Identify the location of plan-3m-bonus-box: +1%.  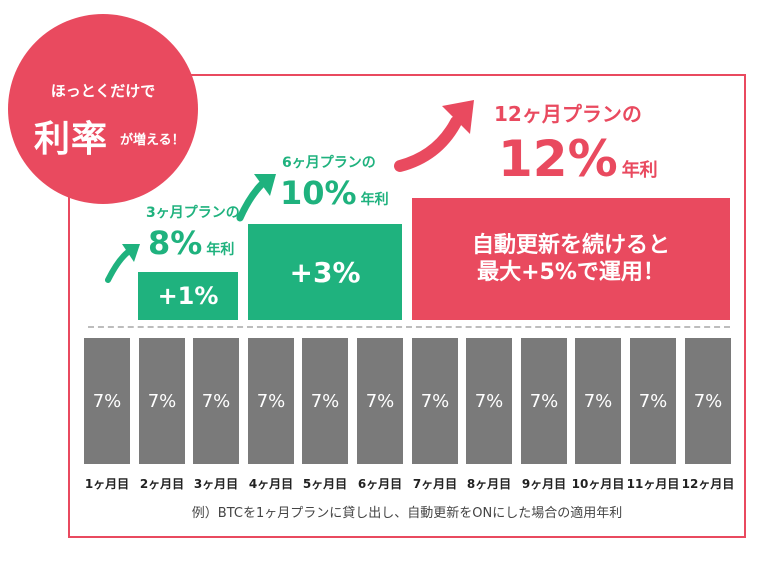
(188, 296).